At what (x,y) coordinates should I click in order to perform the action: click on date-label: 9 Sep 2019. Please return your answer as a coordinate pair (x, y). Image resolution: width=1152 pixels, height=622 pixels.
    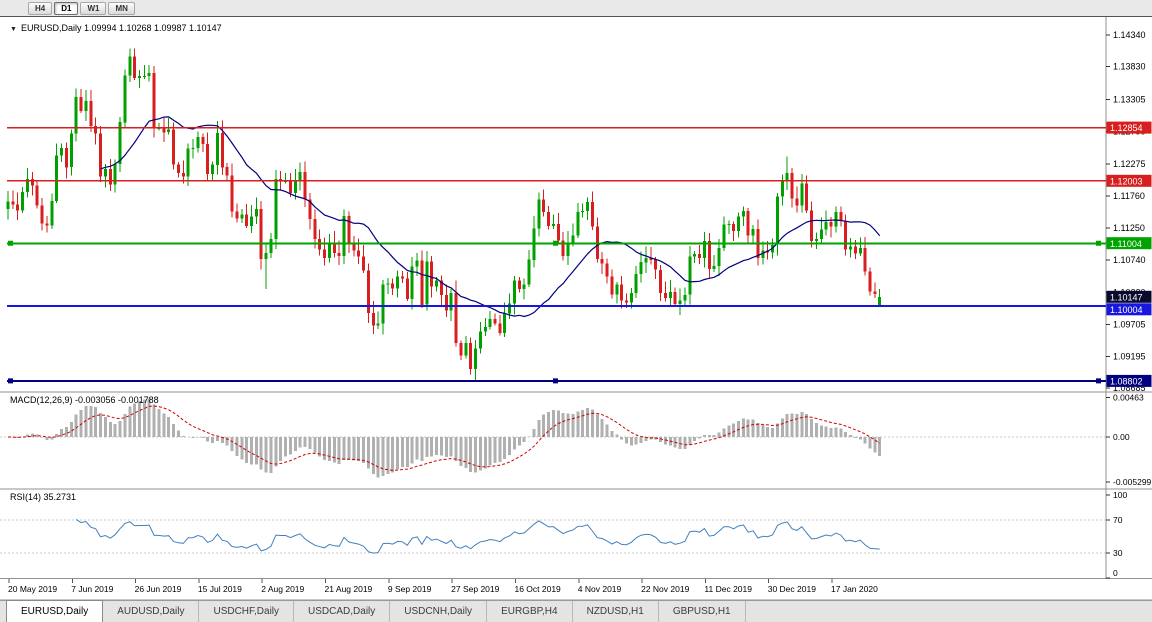
    Looking at the image, I should click on (410, 589).